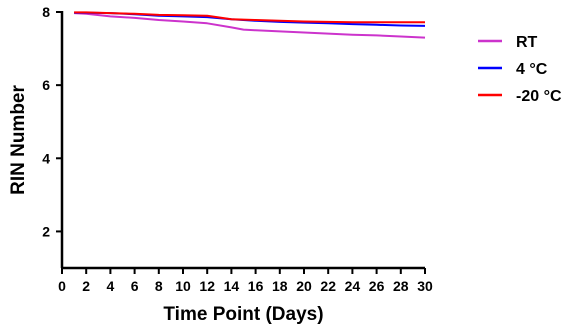  I want to click on x-tick-label: 16, so click(256, 286).